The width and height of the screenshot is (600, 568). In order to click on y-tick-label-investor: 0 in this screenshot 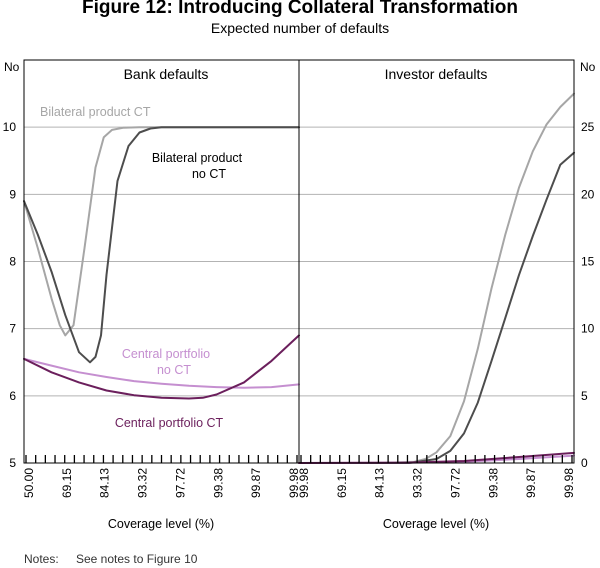, I will do `click(584, 463)`.